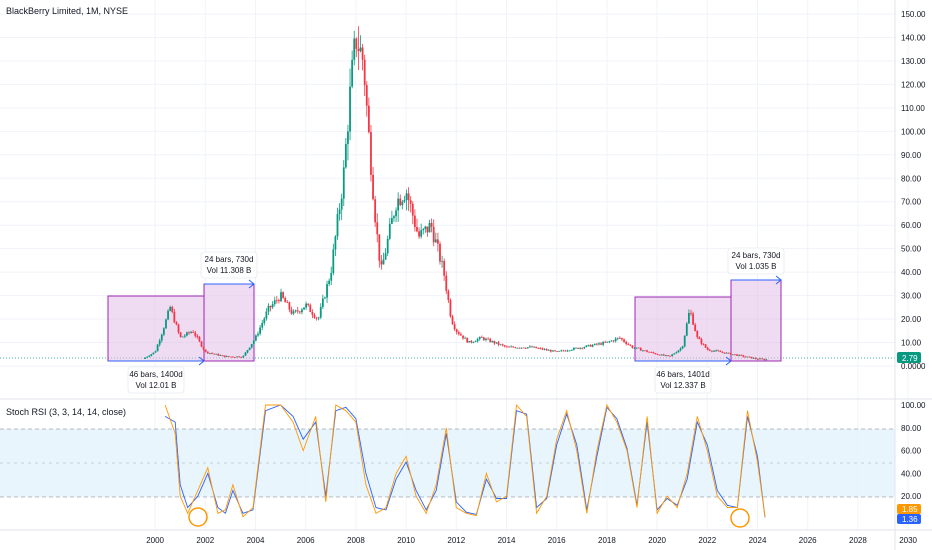  Describe the element at coordinates (778, 280) in the screenshot. I see `arrow-head` at that location.